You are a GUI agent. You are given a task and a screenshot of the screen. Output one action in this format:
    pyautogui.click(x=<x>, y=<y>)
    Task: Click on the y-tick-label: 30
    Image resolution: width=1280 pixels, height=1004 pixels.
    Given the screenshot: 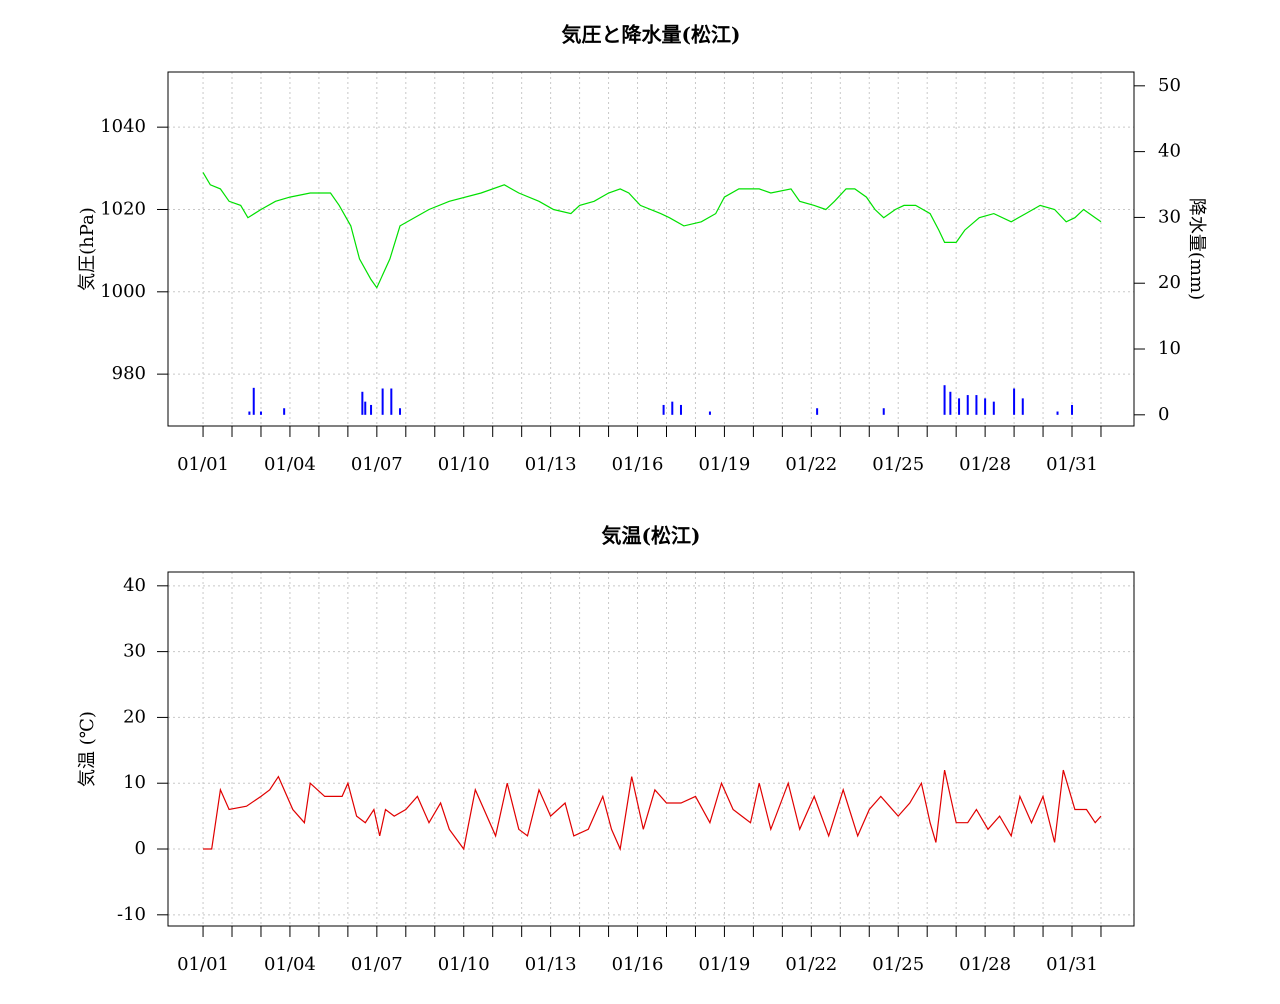 What is the action you would take?
    pyautogui.click(x=134, y=651)
    